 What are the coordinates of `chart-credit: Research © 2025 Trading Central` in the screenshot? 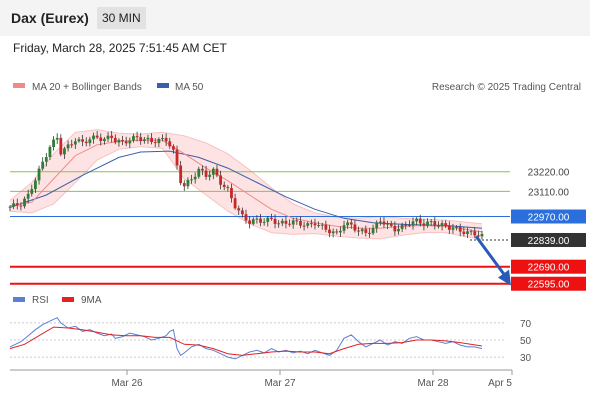 It's located at (506, 87).